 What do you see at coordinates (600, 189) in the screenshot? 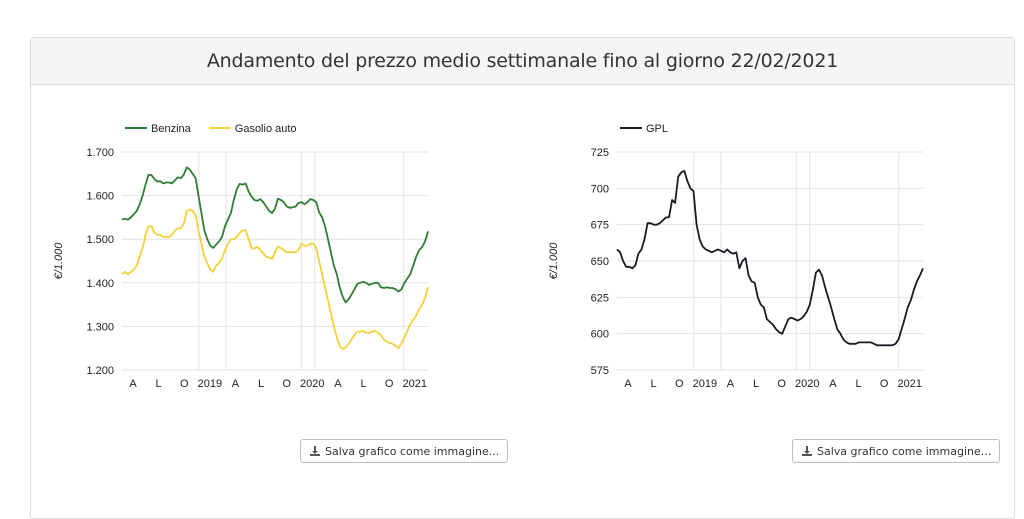
I see `y-tick-label: 700` at bounding box center [600, 189].